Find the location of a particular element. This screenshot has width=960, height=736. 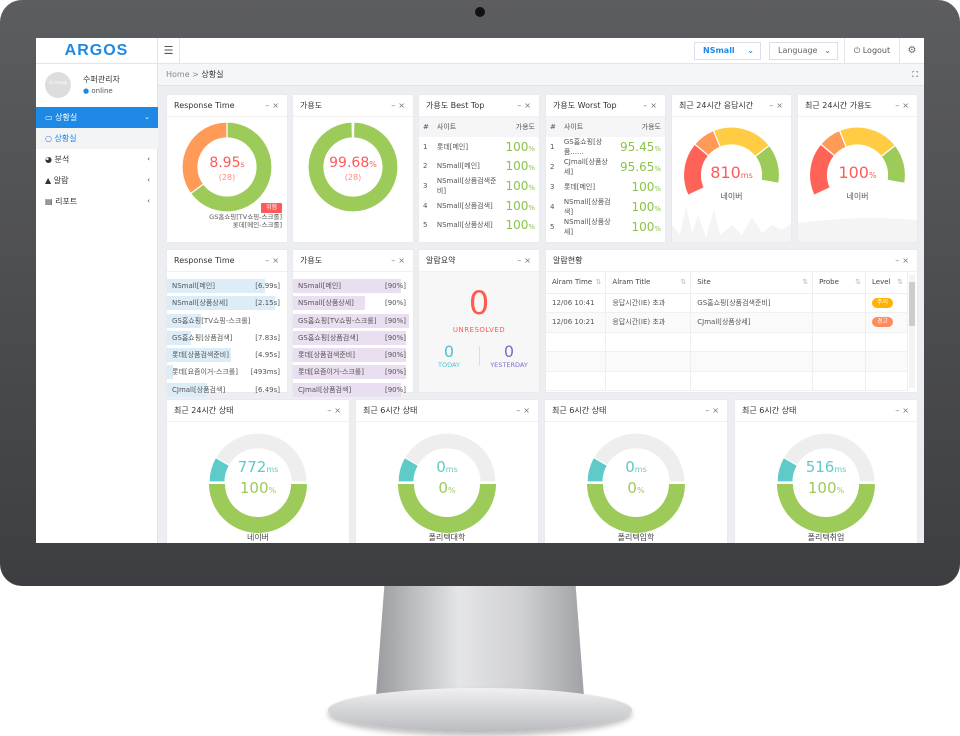

table-row: 12/06 10:21 응답시간(IE) 초과 CJmall[상품상세] 경고 is located at coordinates (727, 322).